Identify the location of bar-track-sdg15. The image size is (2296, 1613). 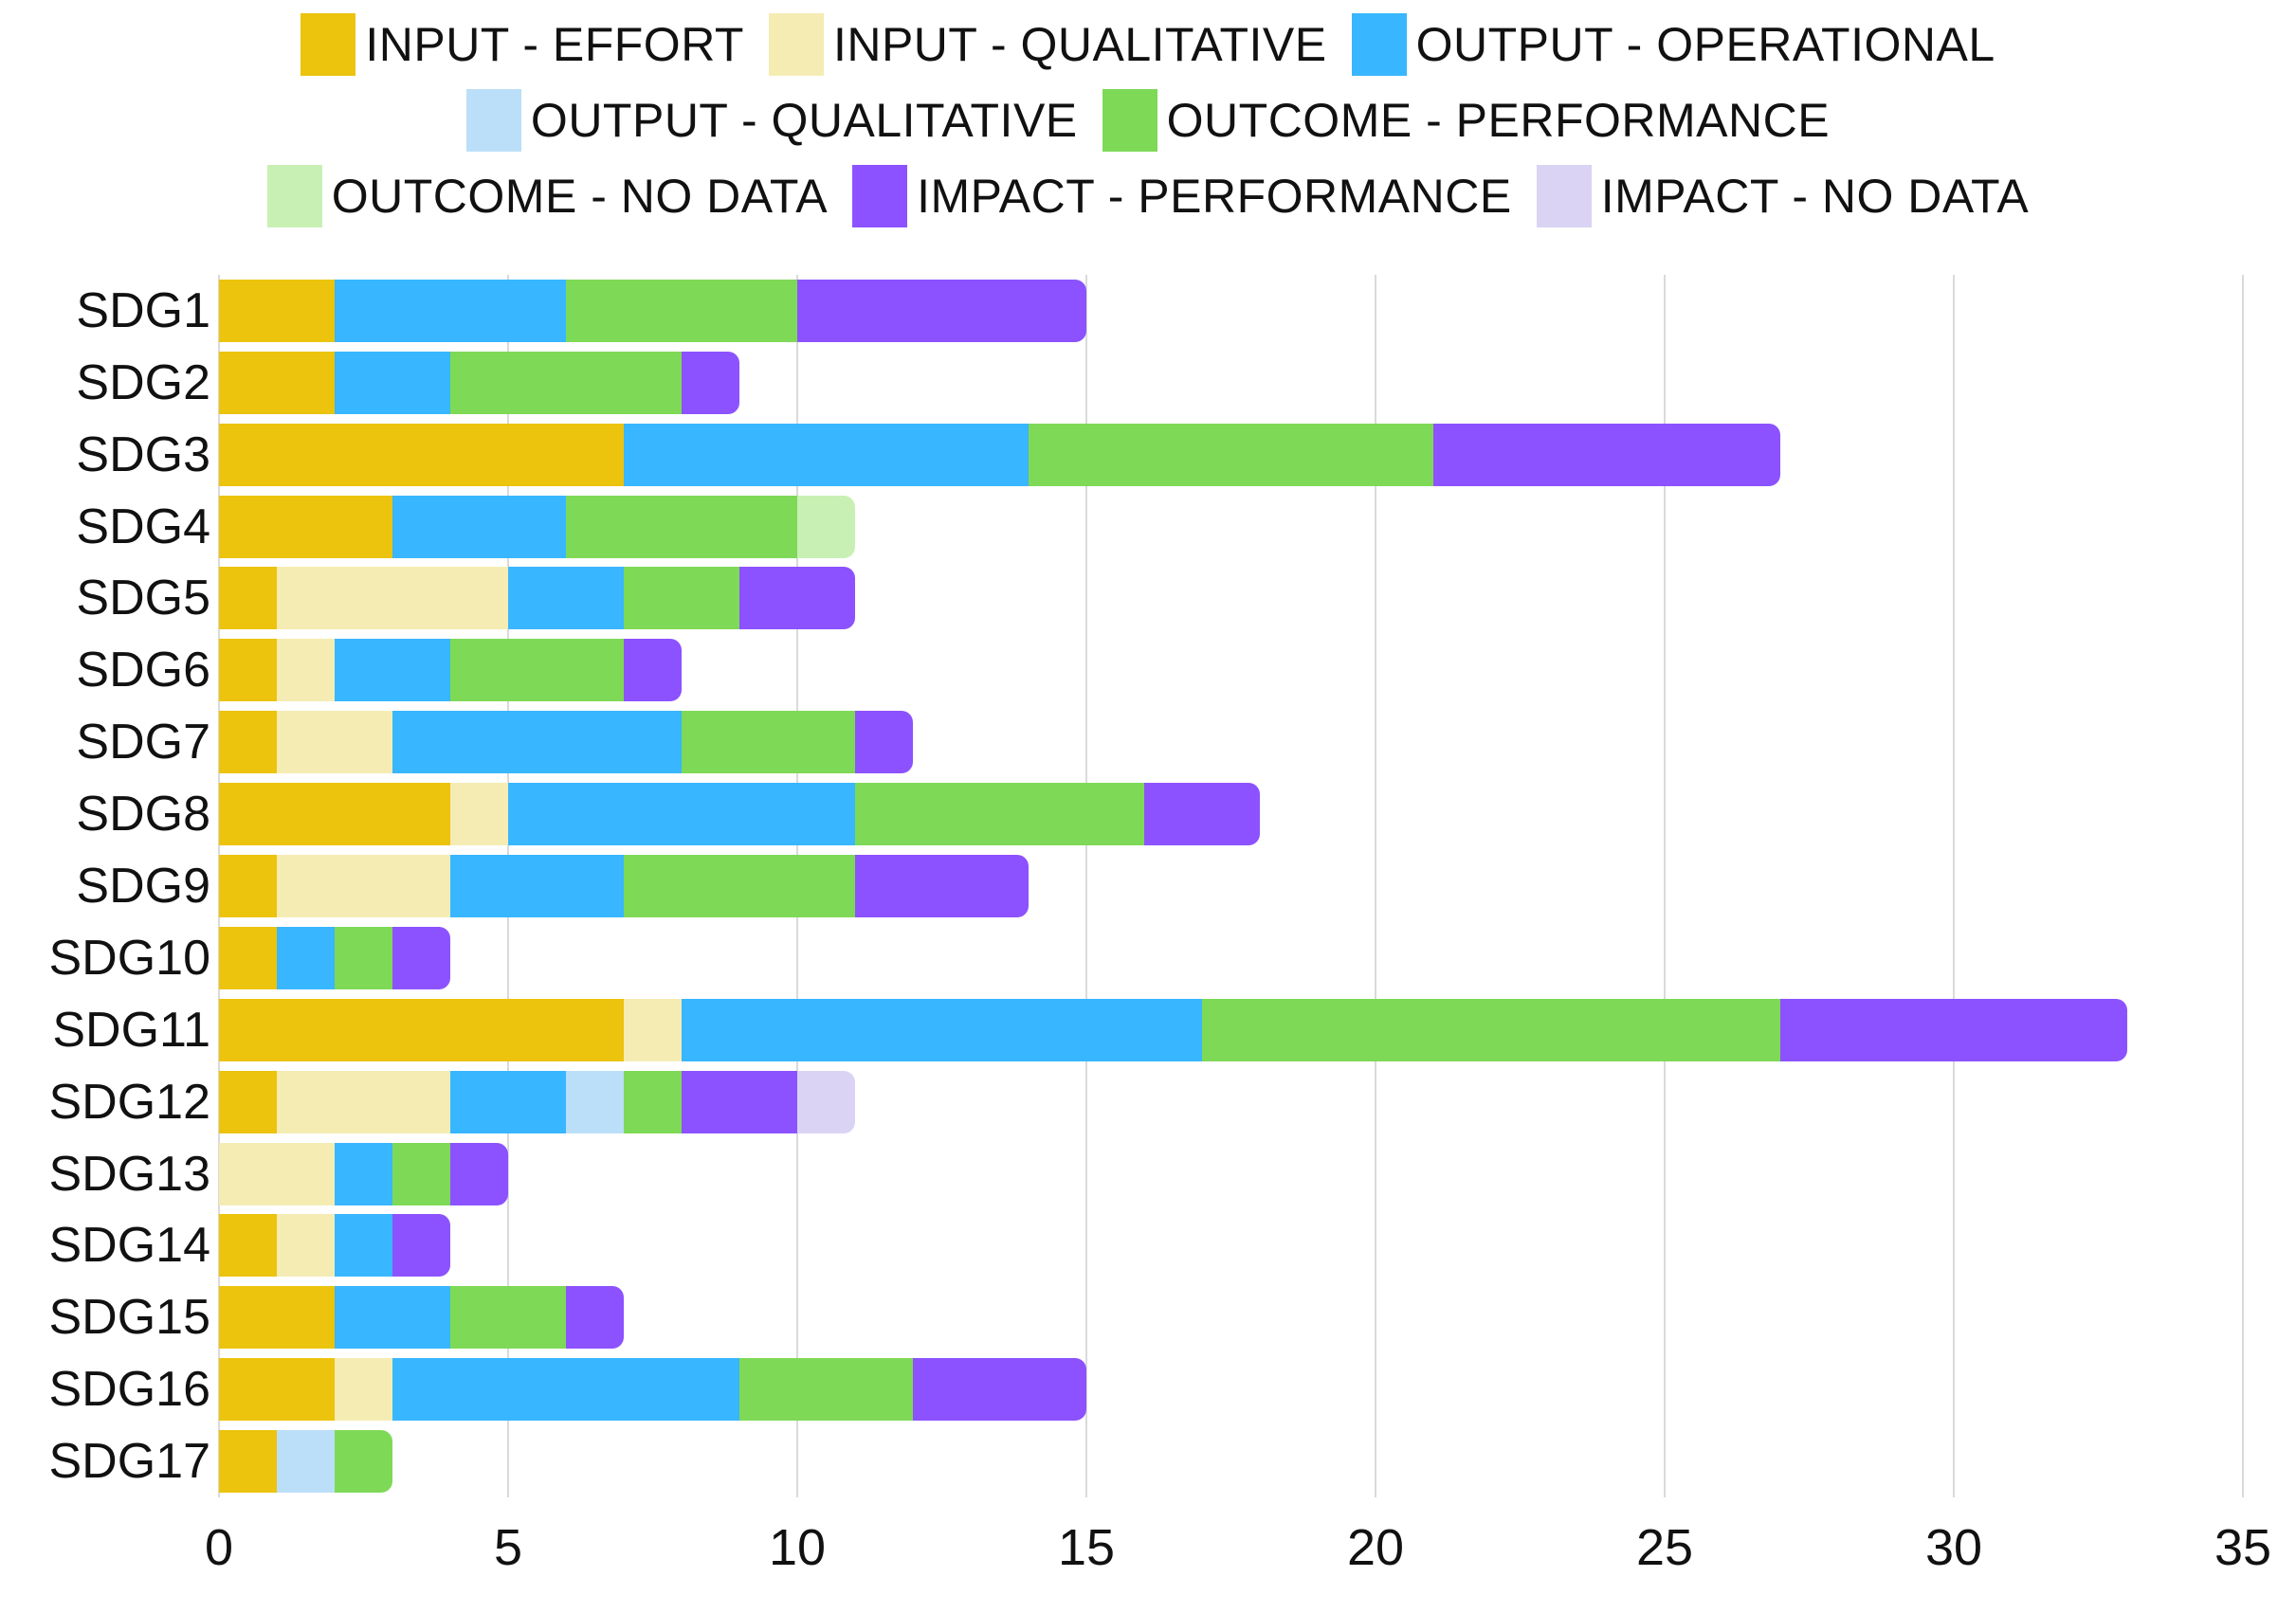
(421, 1318).